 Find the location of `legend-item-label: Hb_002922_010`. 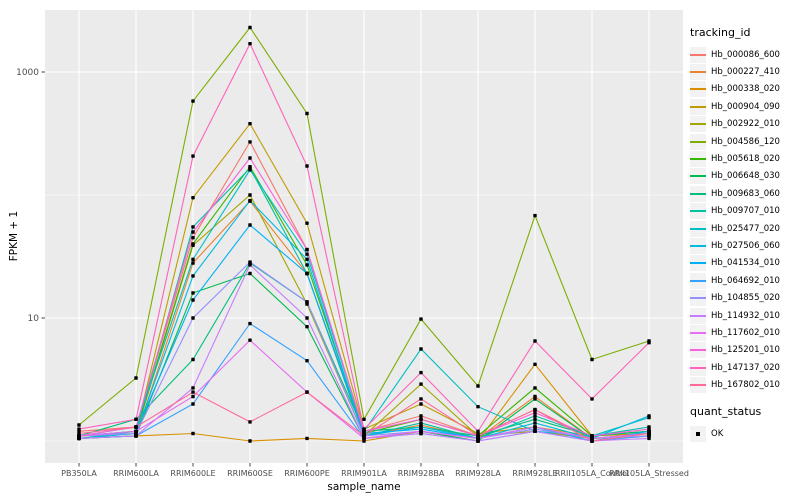

legend-item-label: Hb_002922_010 is located at coordinates (745, 124).